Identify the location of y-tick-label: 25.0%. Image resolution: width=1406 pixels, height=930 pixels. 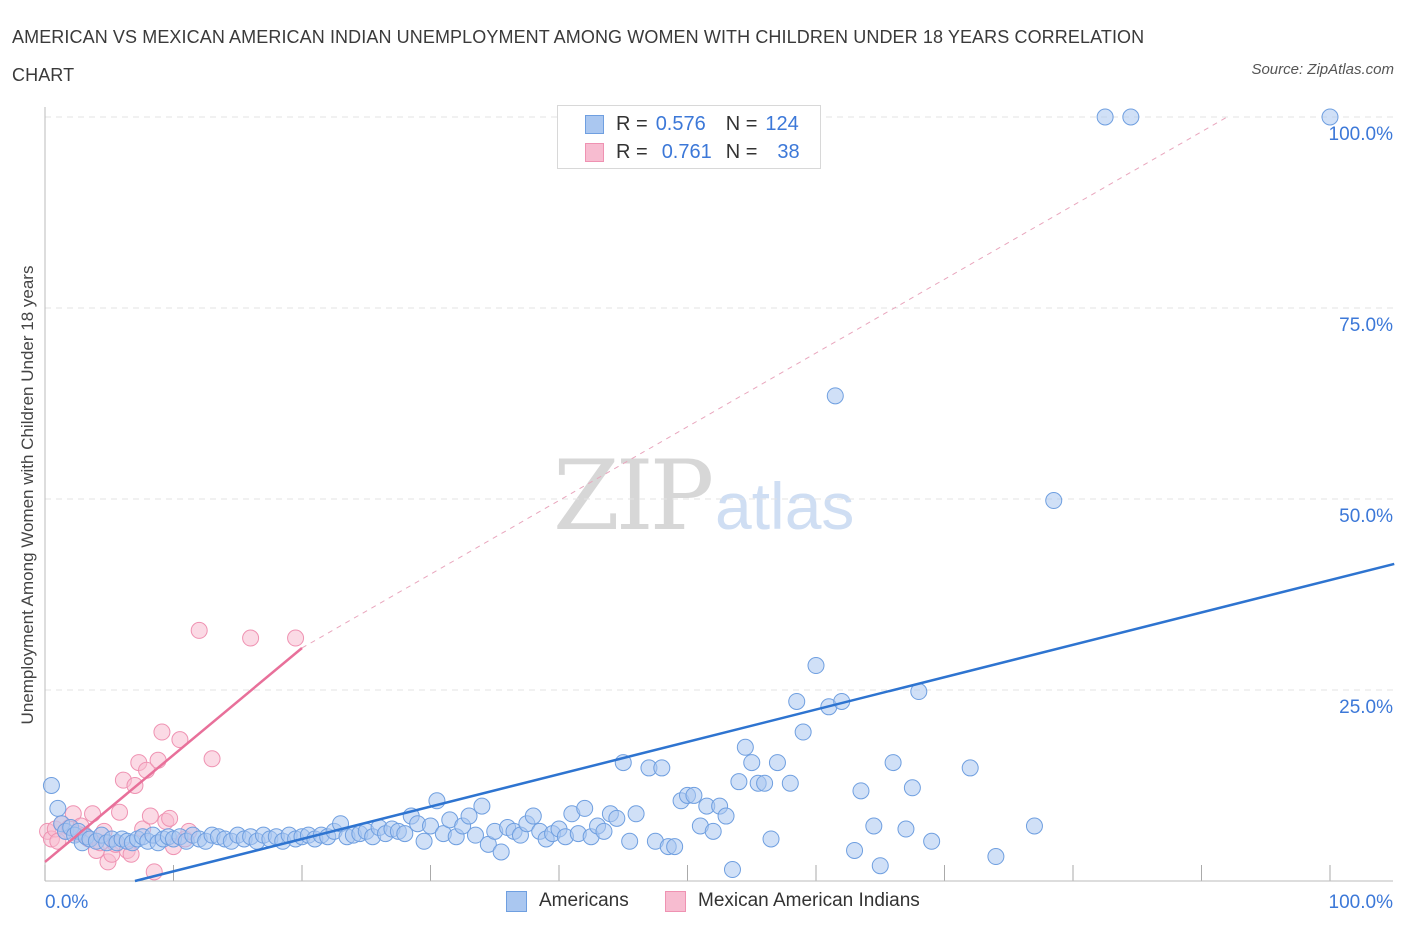
(1366, 707).